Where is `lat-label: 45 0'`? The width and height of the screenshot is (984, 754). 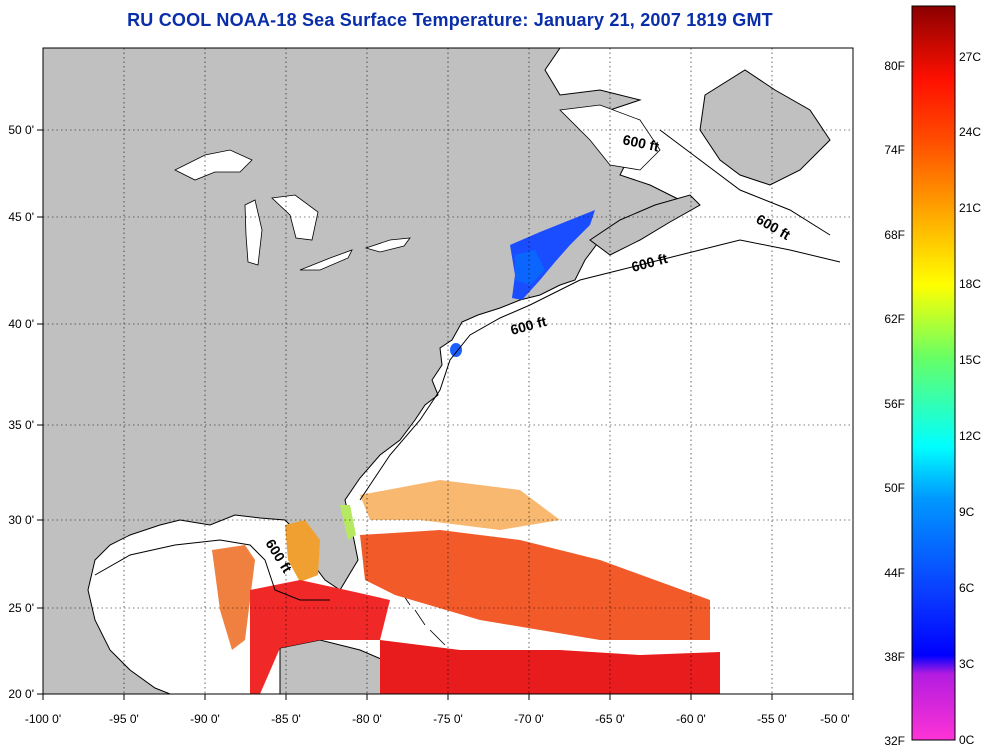 lat-label: 45 0' is located at coordinates (21, 217).